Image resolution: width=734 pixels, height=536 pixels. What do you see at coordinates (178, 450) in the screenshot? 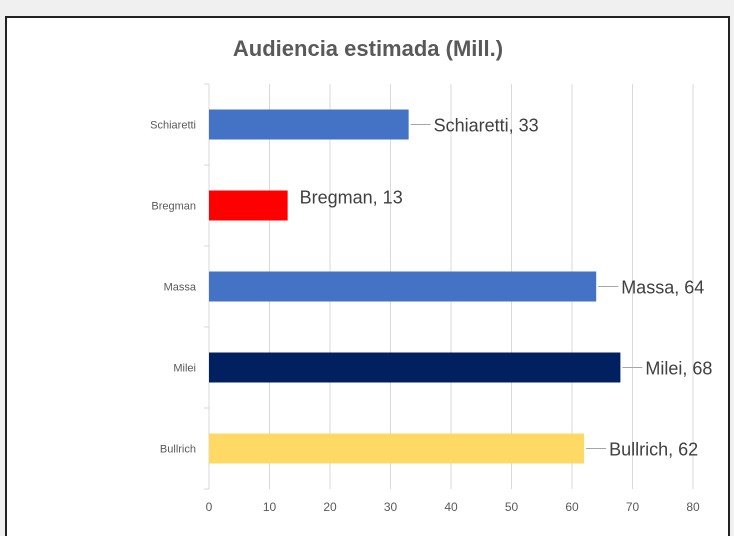
I see `y-category-label: Bullrich` at bounding box center [178, 450].